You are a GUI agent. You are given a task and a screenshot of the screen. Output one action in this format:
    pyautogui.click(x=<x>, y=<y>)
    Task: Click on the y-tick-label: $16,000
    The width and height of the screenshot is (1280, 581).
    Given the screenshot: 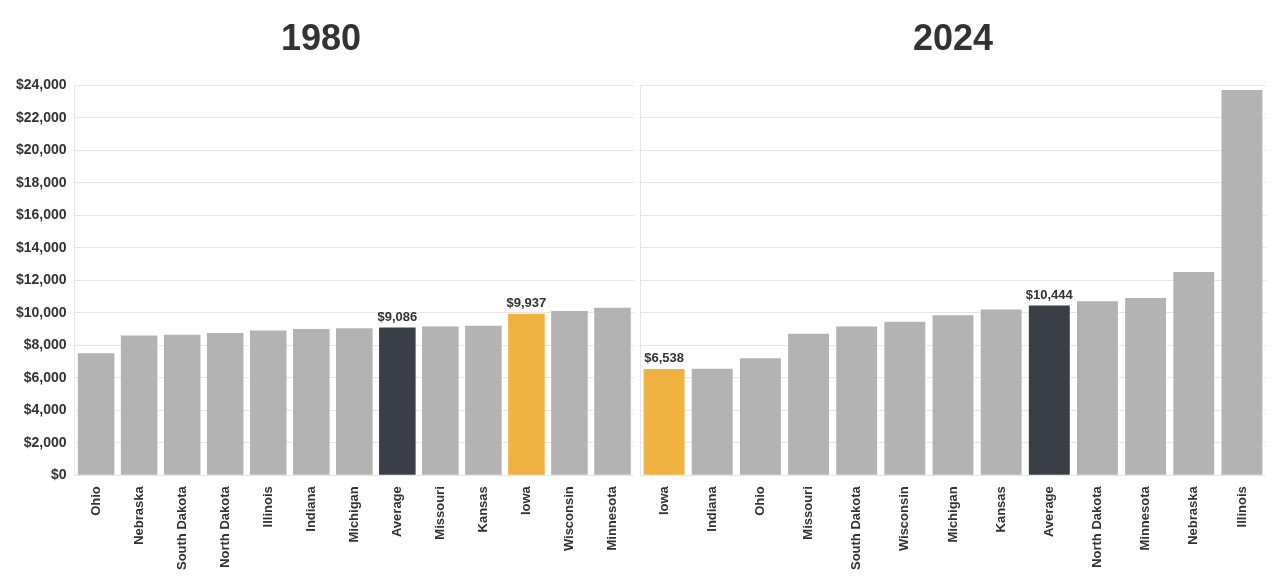 What is the action you would take?
    pyautogui.click(x=41, y=214)
    